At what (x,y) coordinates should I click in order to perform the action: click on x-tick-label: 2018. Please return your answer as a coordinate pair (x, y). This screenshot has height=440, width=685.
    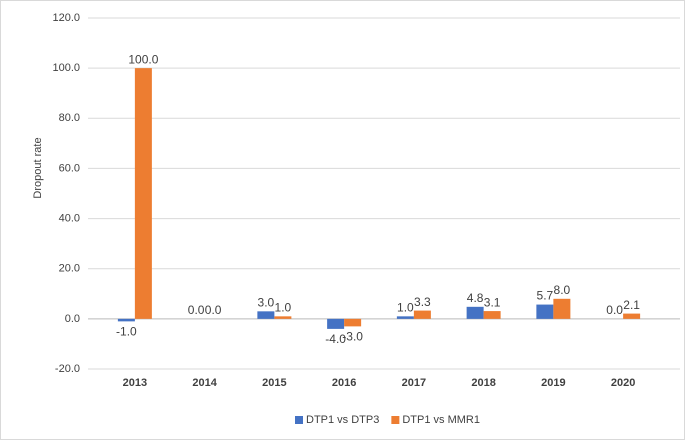
    Looking at the image, I should click on (483, 383).